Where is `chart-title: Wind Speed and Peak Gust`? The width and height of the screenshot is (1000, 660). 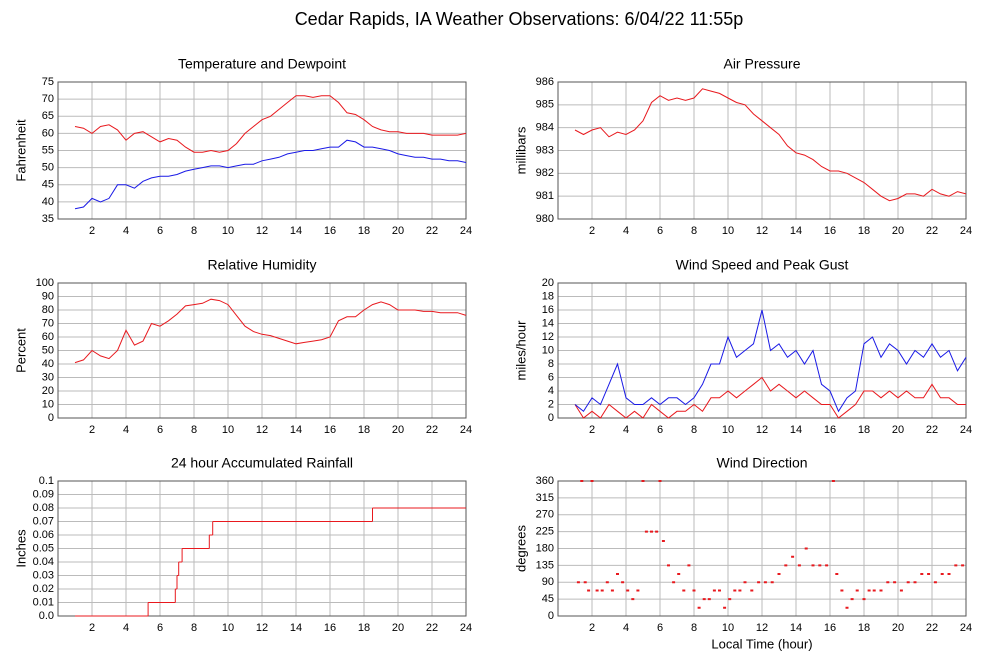
chart-title: Wind Speed and Peak Gust is located at coordinates (762, 265).